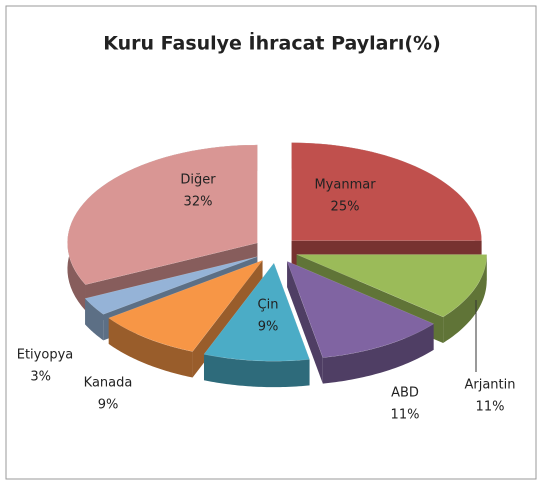 The height and width of the screenshot is (485, 542). Describe the element at coordinates (108, 383) in the screenshot. I see `data-label-name: Kanada` at that location.